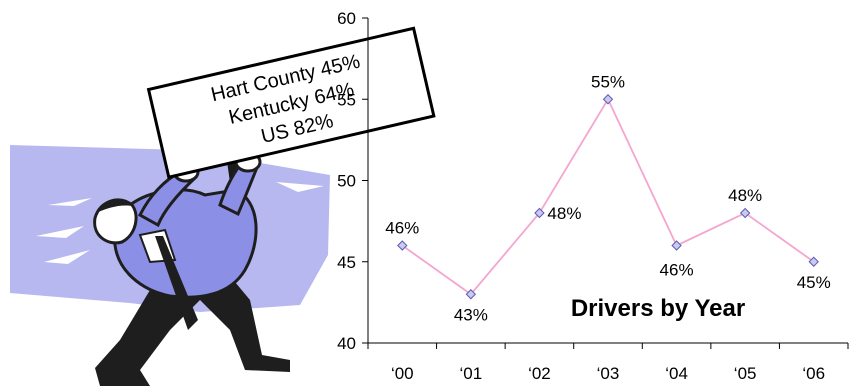 This screenshot has height=386, width=853. What do you see at coordinates (346, 181) in the screenshot?
I see `y-tick-label: 50` at bounding box center [346, 181].